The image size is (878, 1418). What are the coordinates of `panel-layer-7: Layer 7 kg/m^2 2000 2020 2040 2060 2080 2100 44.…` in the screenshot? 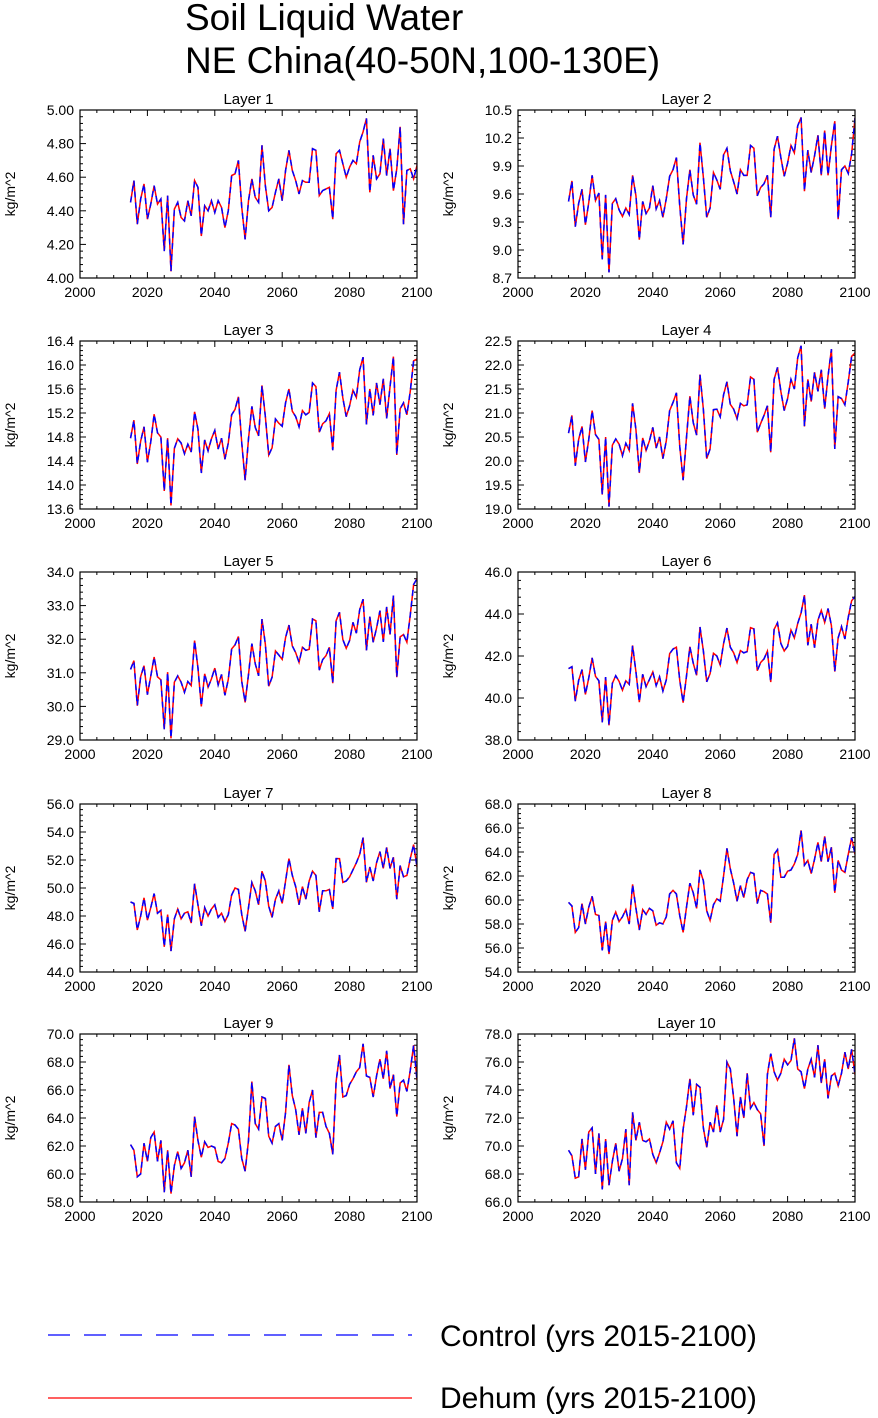 It's located at (217, 889).